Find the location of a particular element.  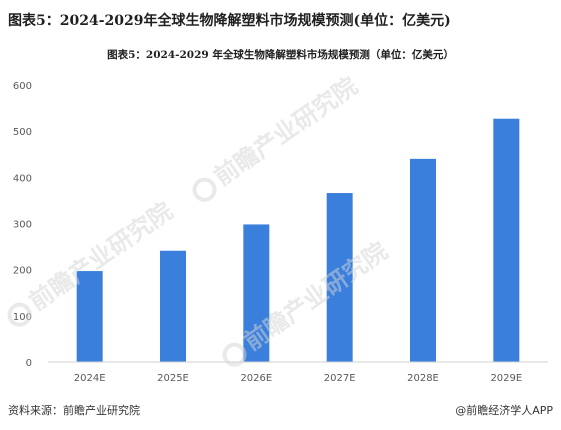

x-tick-label: 2027E is located at coordinates (340, 378).